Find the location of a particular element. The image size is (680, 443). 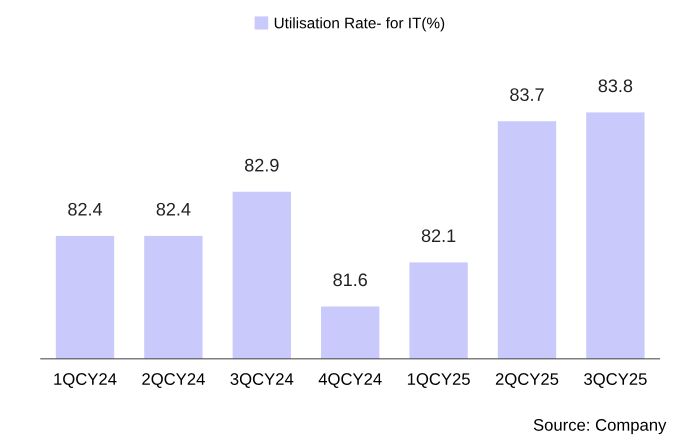

data-label: 82.9 is located at coordinates (262, 165).